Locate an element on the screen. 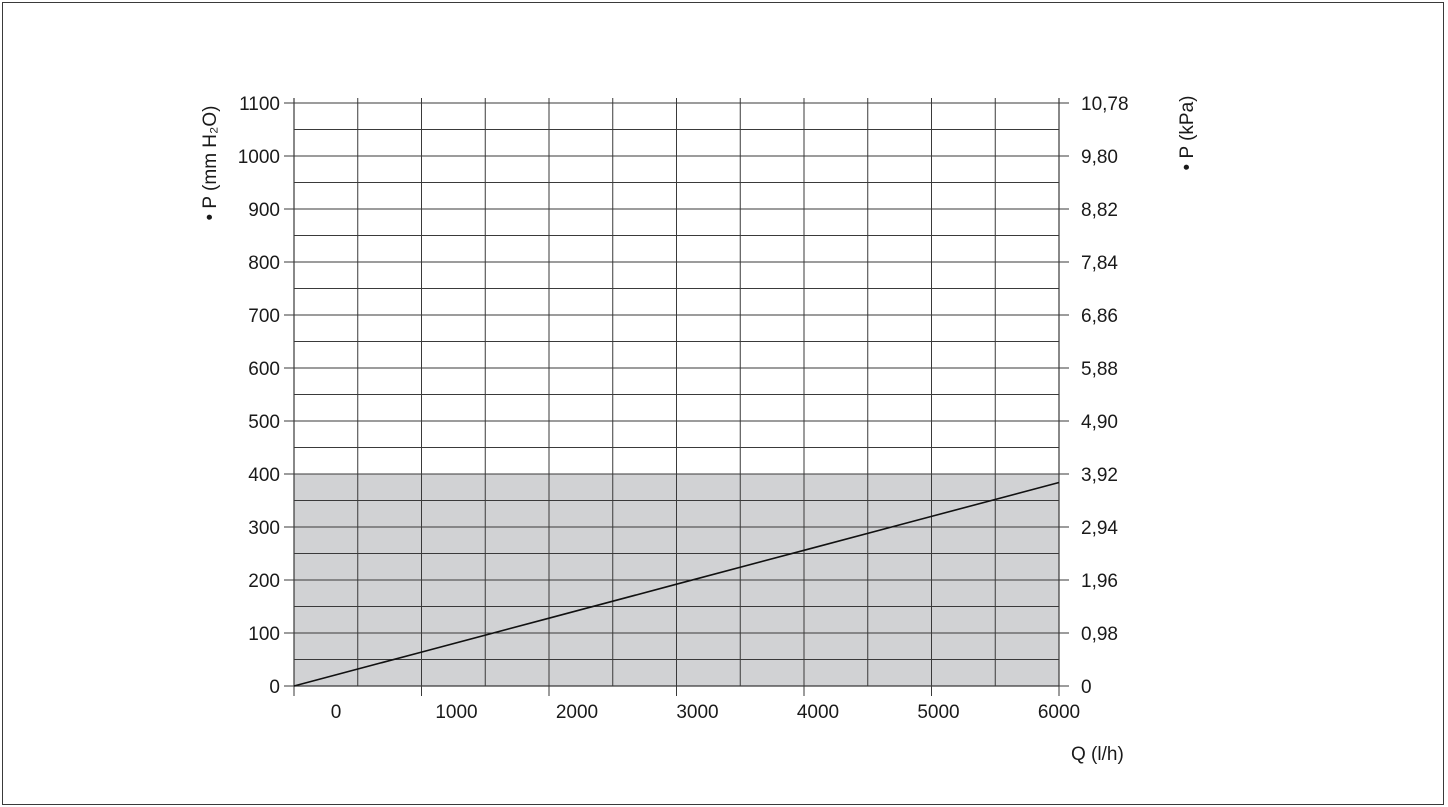 This screenshot has width=1448, height=807. x-tick-label: 0 is located at coordinates (336, 712).